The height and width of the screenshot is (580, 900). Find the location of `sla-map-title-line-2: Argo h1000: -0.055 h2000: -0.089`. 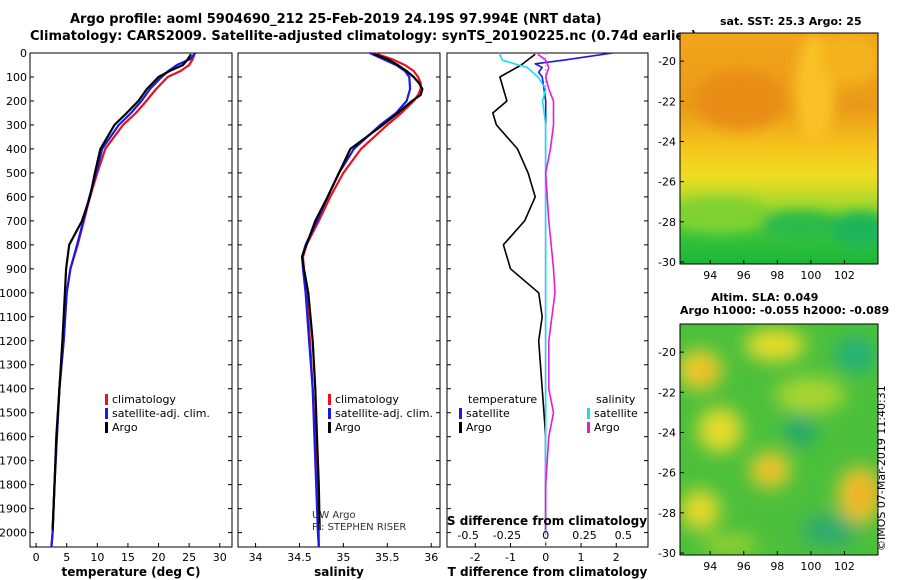

sla-map-title-line-2: Argo h1000: -0.055 h2000: -0.089 is located at coordinates (785, 310).